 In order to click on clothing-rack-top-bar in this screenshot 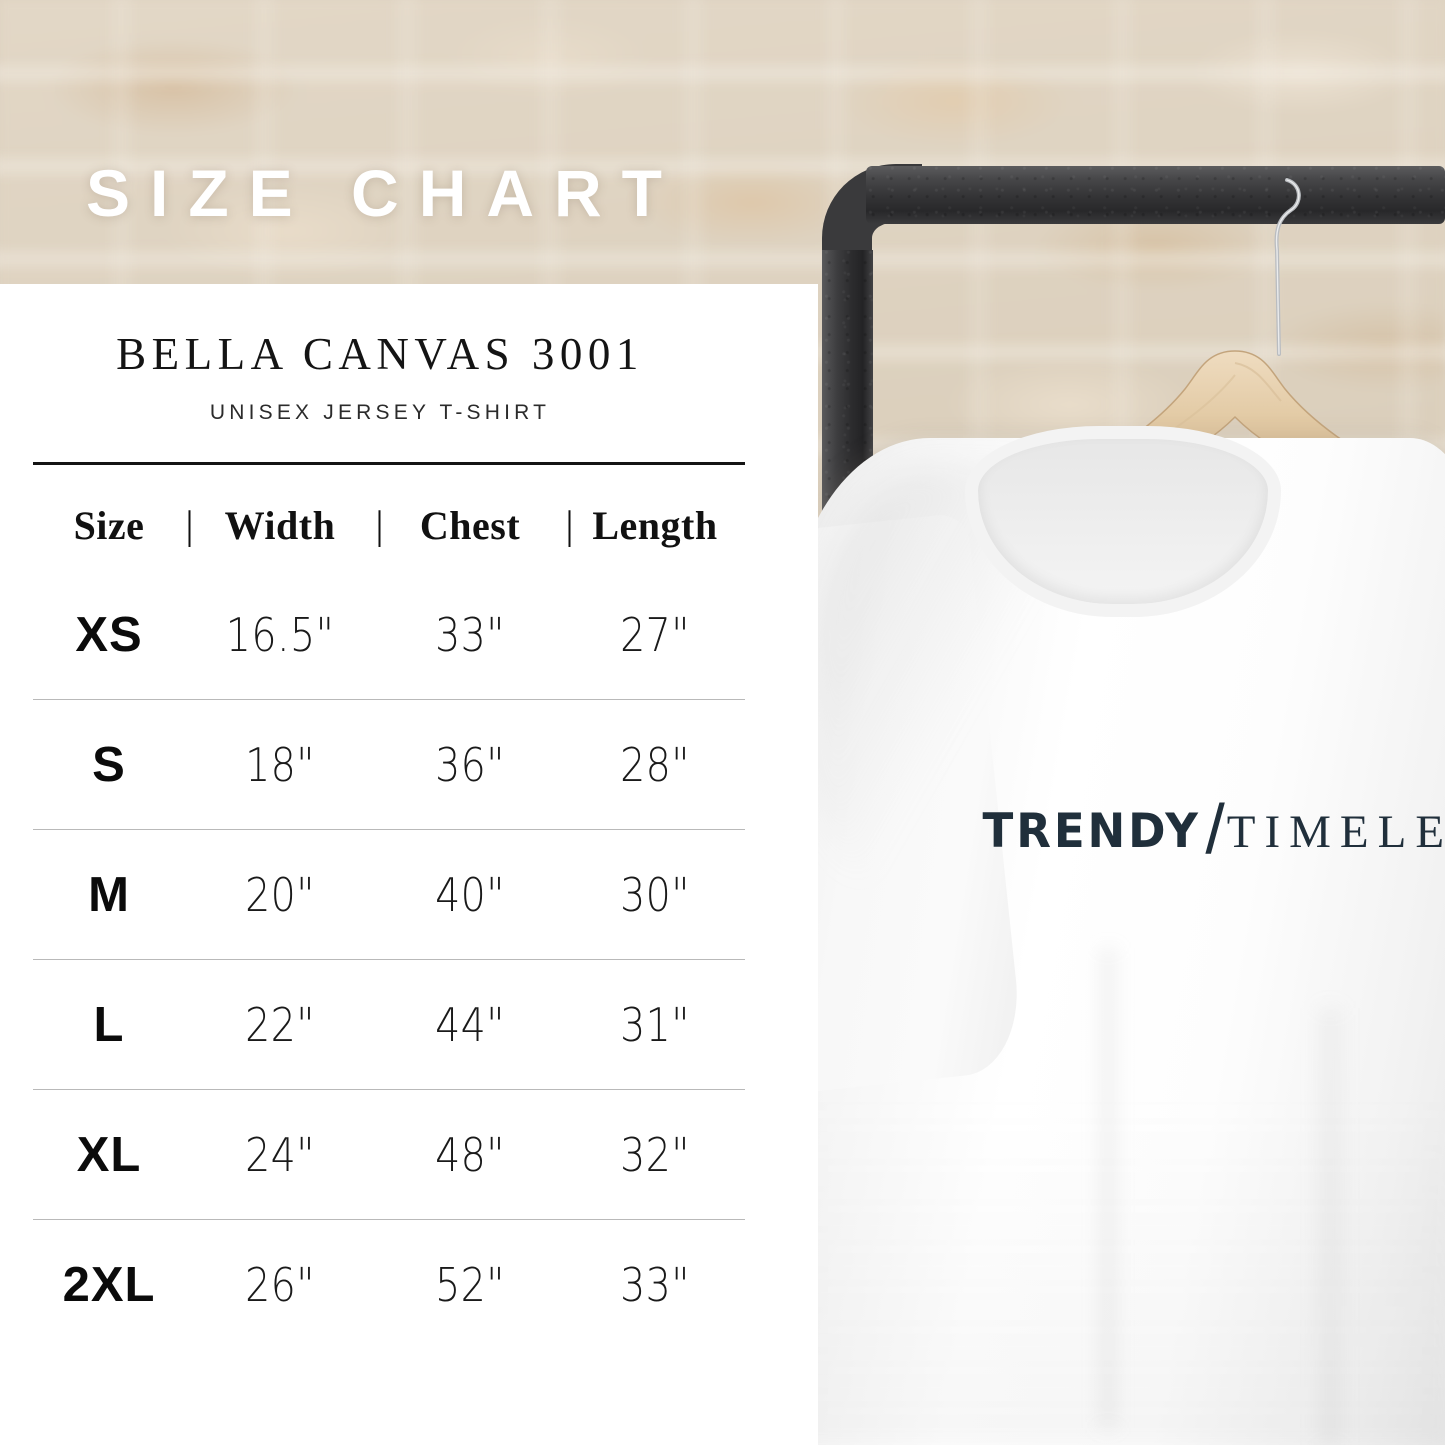, I will do `click(1155, 195)`.